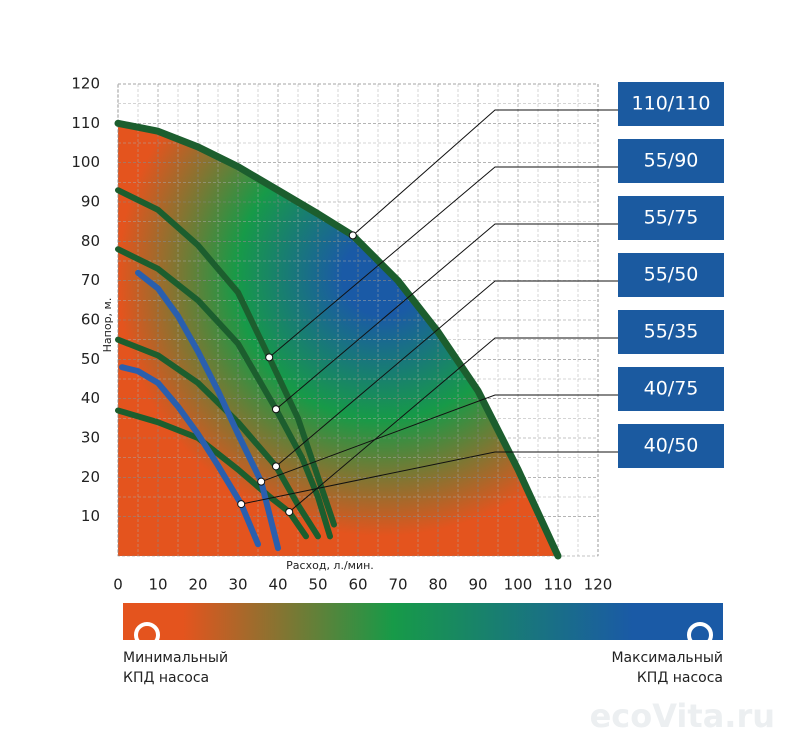  Describe the element at coordinates (598, 585) in the screenshot. I see `x-tick-label: 120` at that location.